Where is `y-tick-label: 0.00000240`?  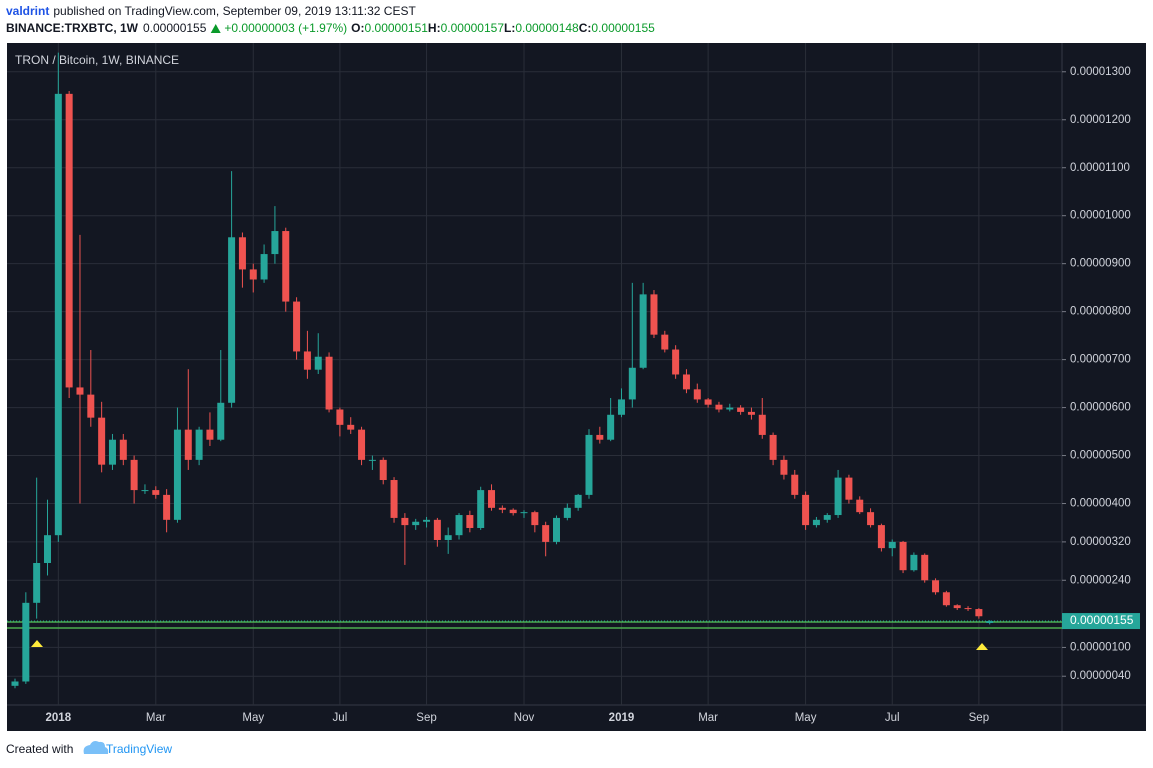 y-tick-label: 0.00000240 is located at coordinates (1100, 580).